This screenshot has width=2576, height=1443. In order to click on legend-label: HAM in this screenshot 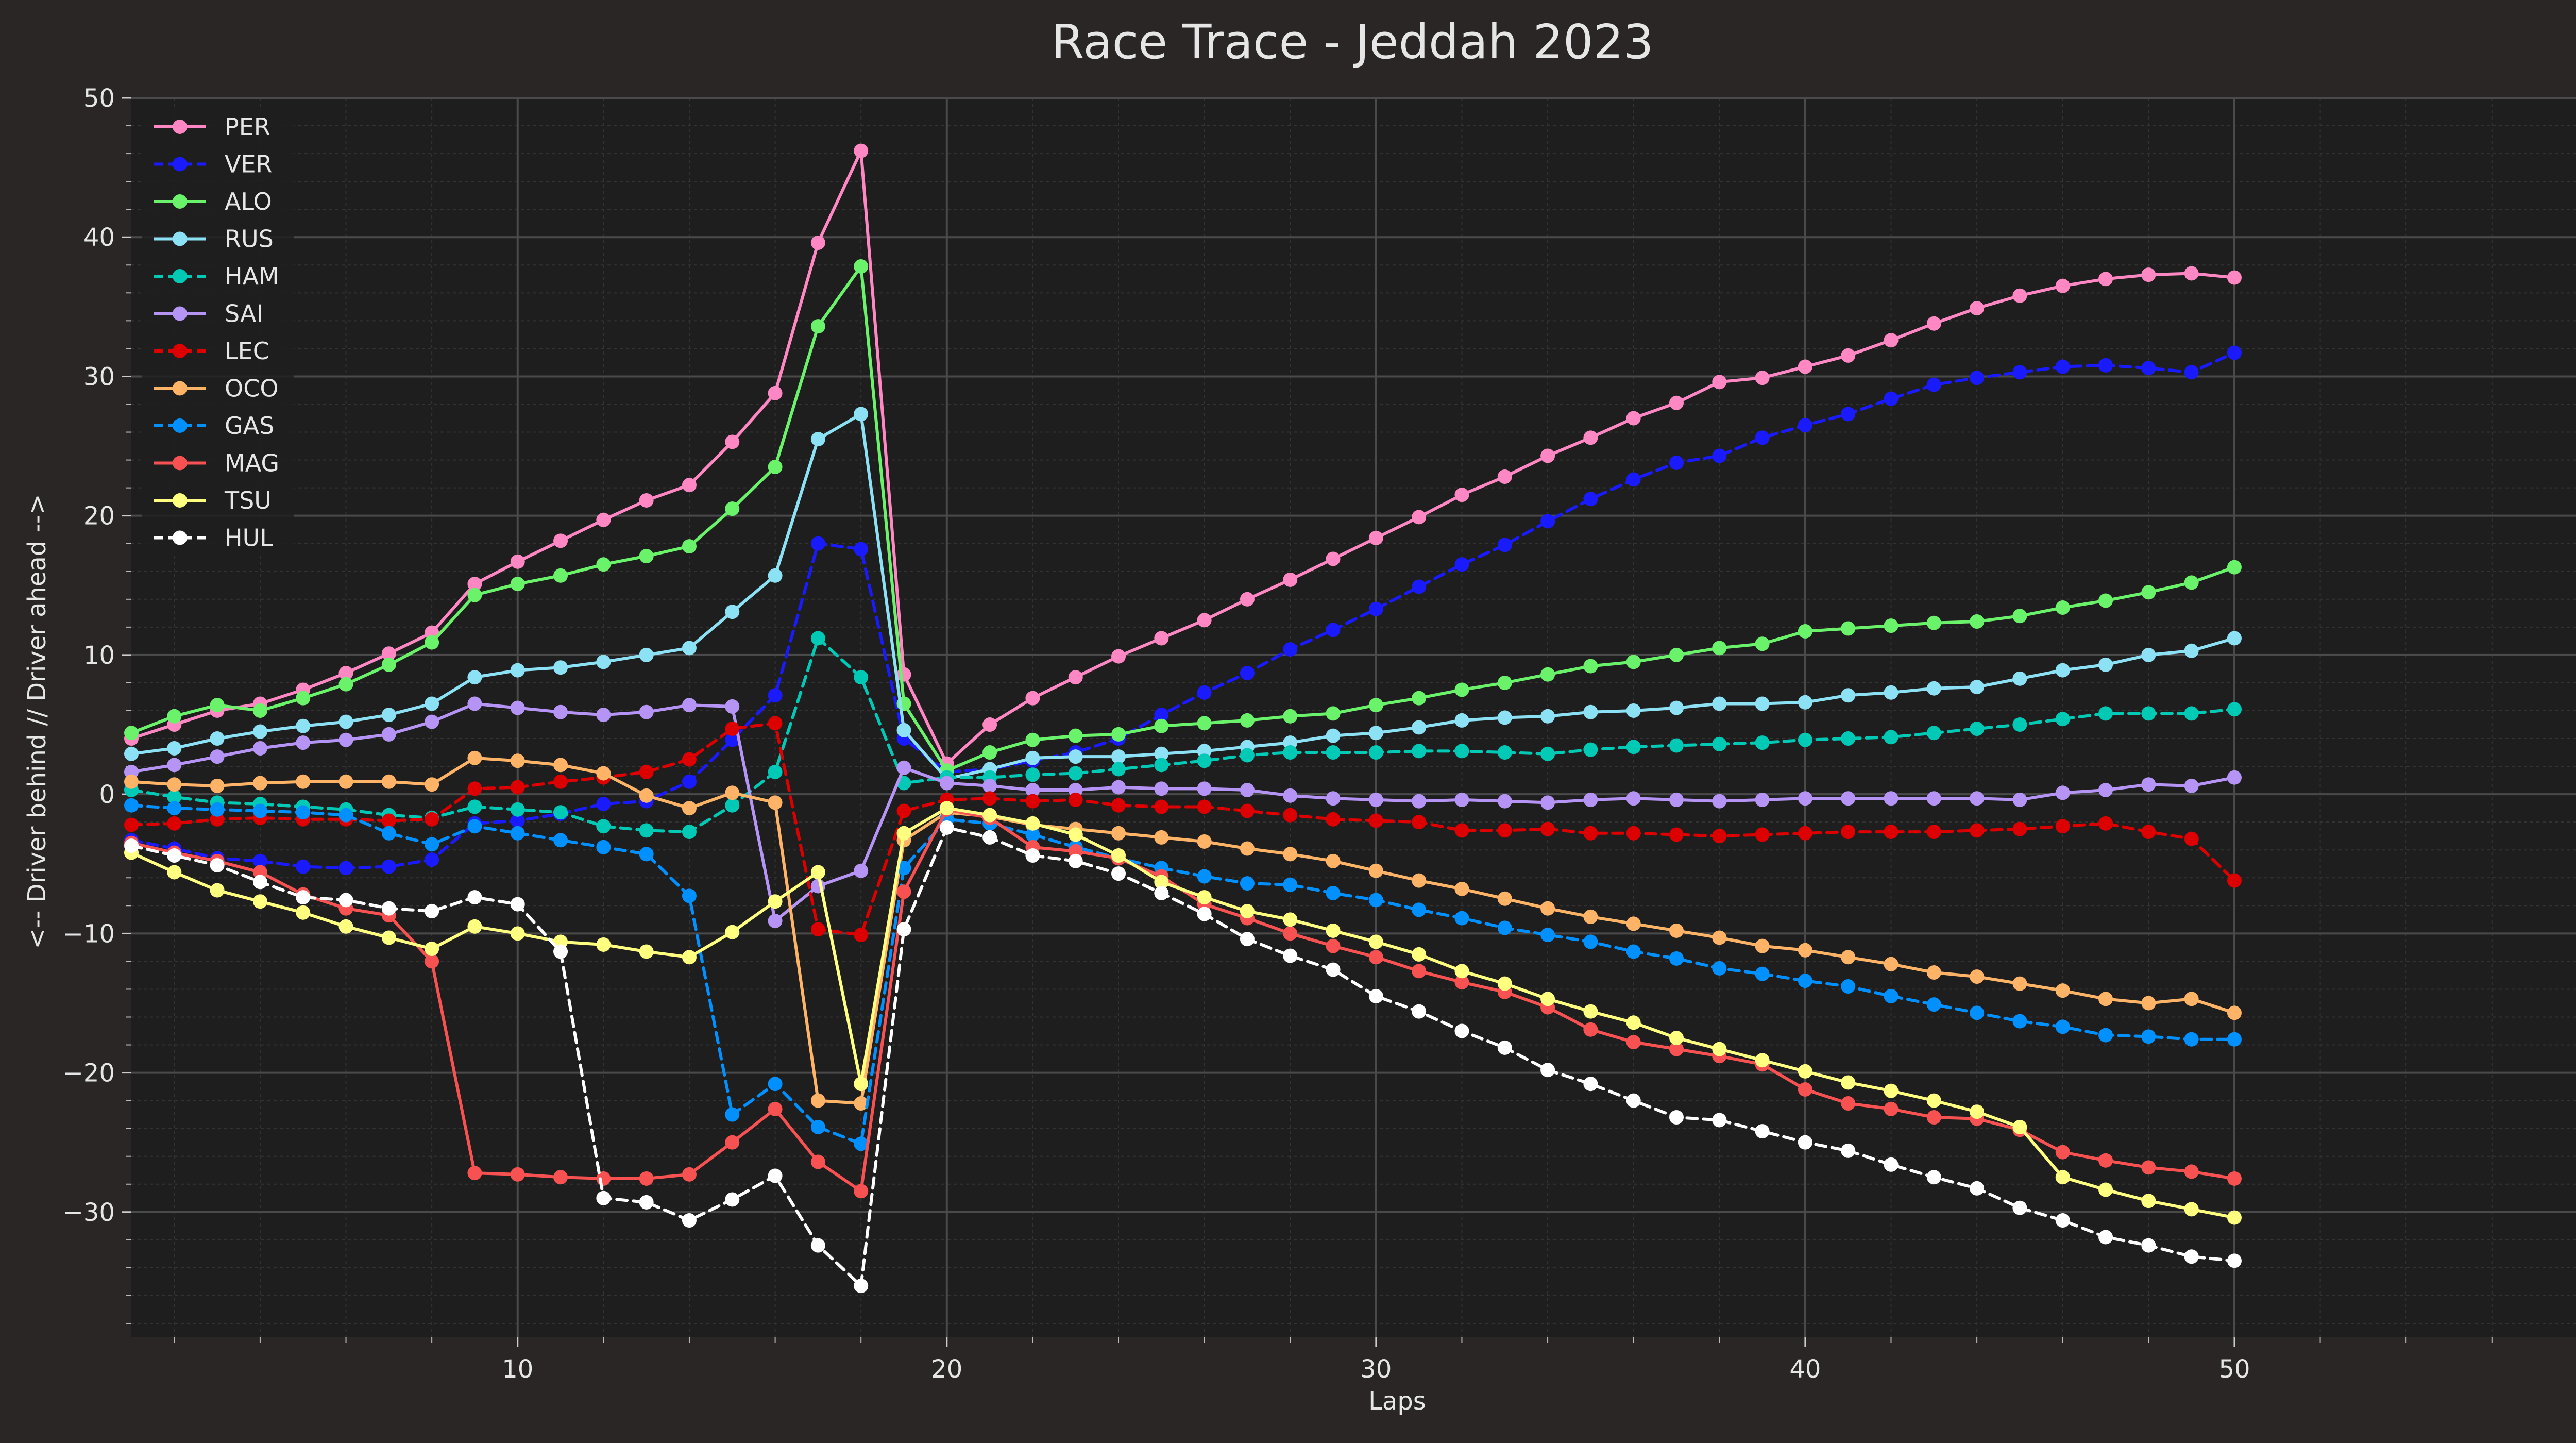, I will do `click(252, 276)`.